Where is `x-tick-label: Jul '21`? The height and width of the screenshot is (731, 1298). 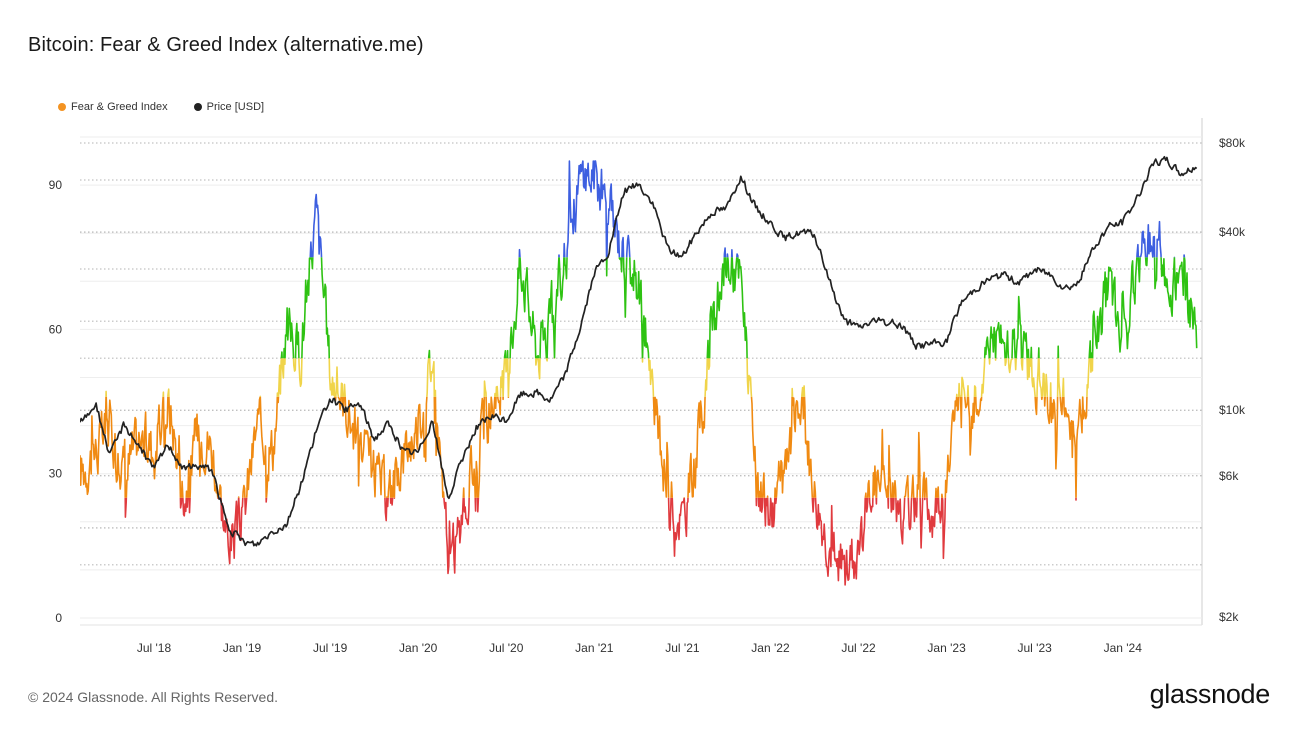 x-tick-label: Jul '21 is located at coordinates (682, 648).